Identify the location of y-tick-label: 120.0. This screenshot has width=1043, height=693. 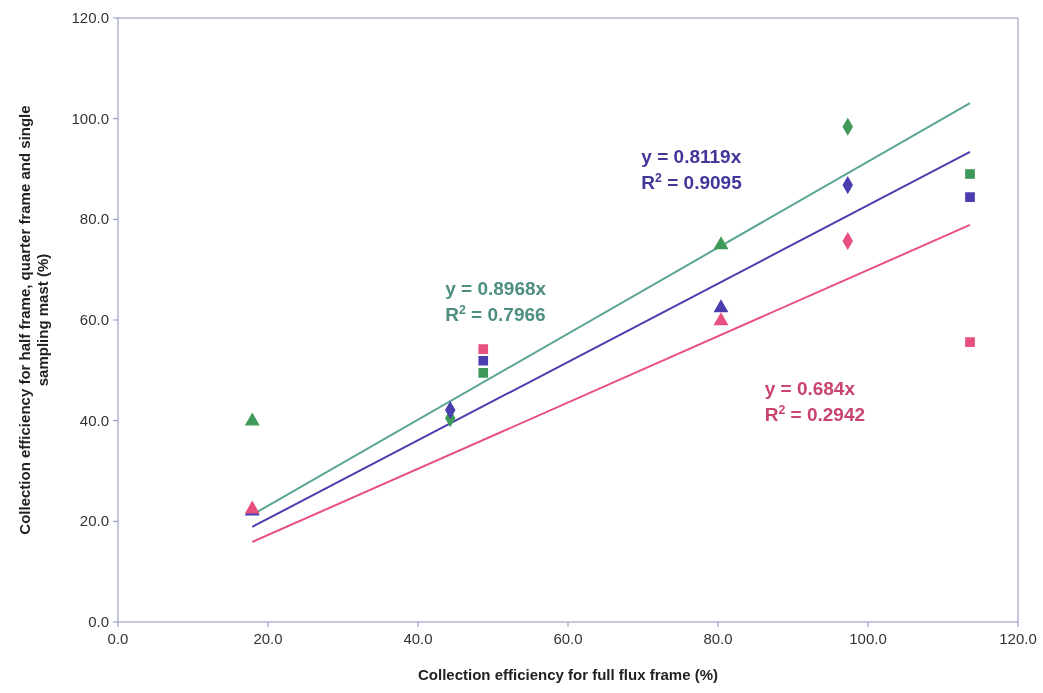
(90, 17).